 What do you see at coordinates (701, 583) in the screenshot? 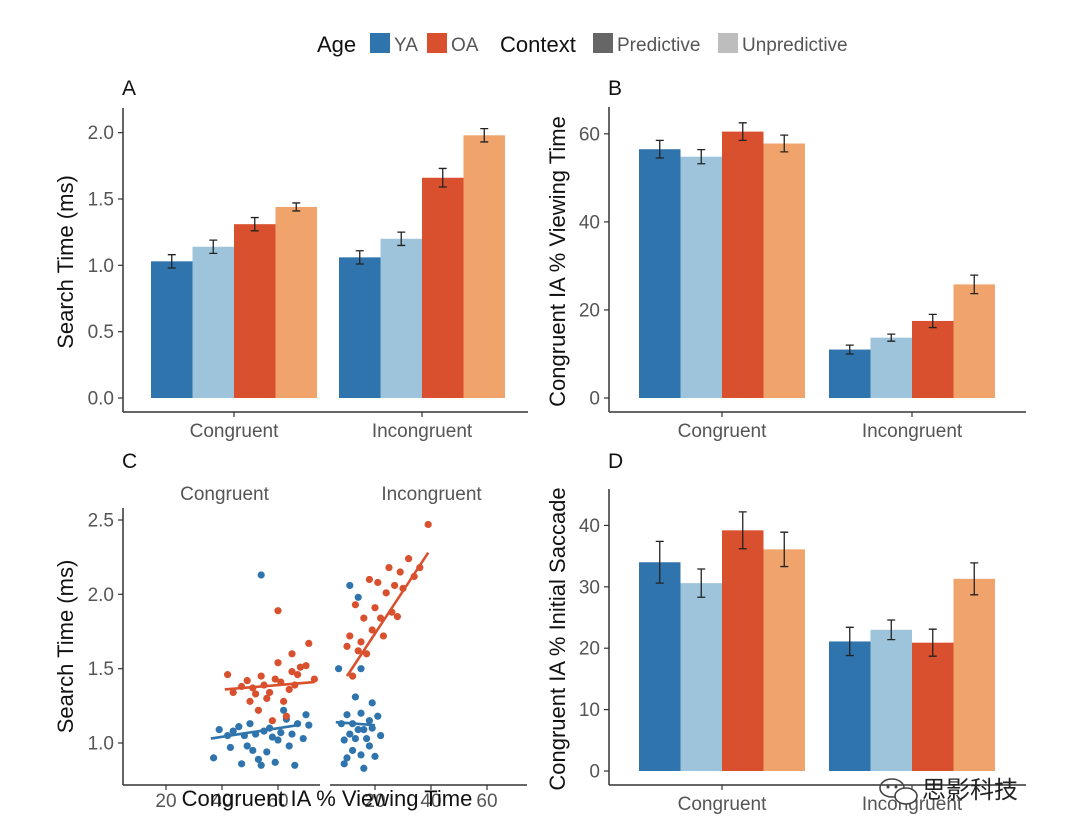
I see `error-bar-congruent-ya-unpredictive` at bounding box center [701, 583].